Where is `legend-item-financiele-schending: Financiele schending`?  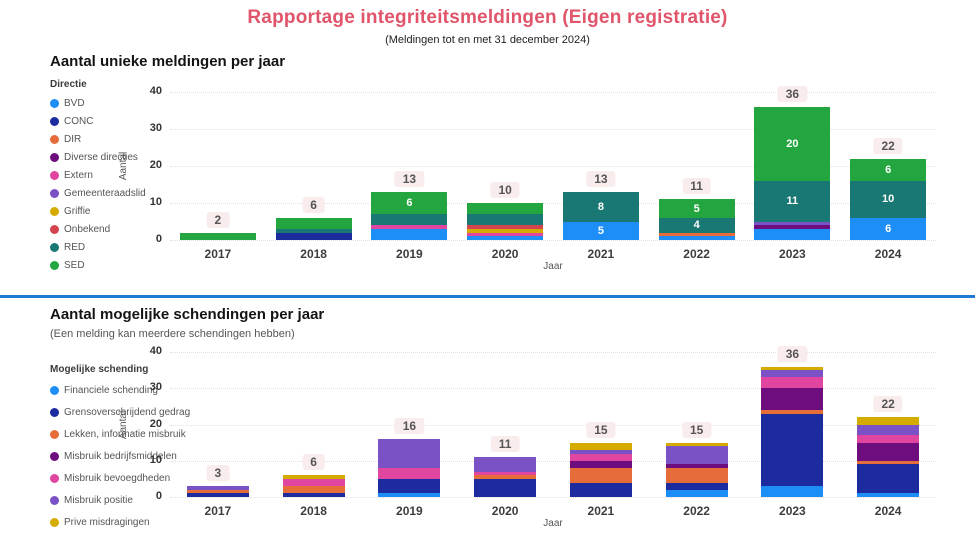 legend-item-financiele-schending: Financiele schending is located at coordinates (117, 390).